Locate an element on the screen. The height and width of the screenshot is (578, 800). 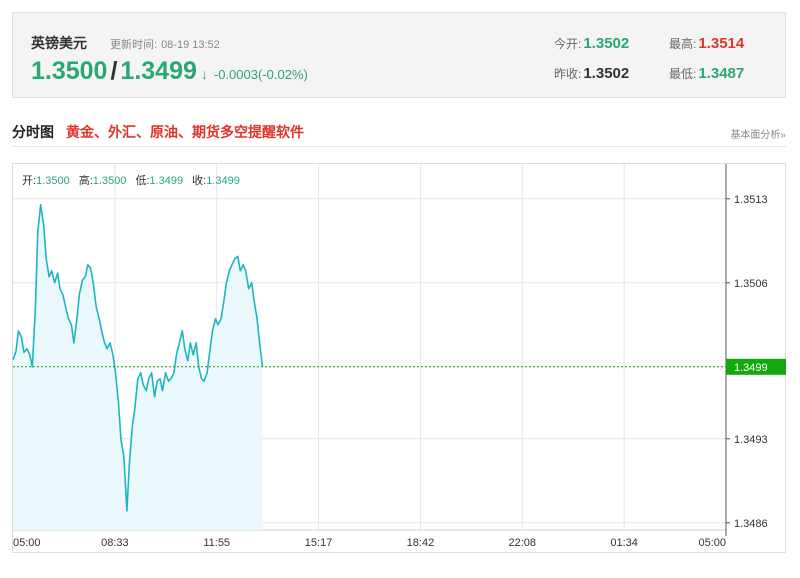
ohlc-close-value: 1.3499 is located at coordinates (223, 181).